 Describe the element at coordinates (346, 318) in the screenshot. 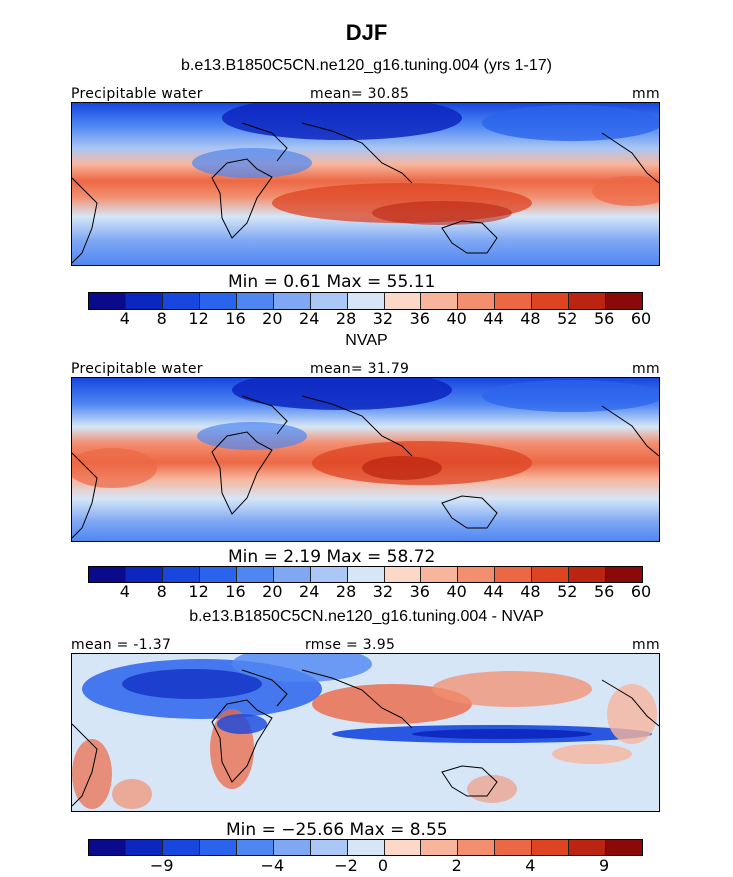

I see `colorbar-tick-label: 28` at that location.